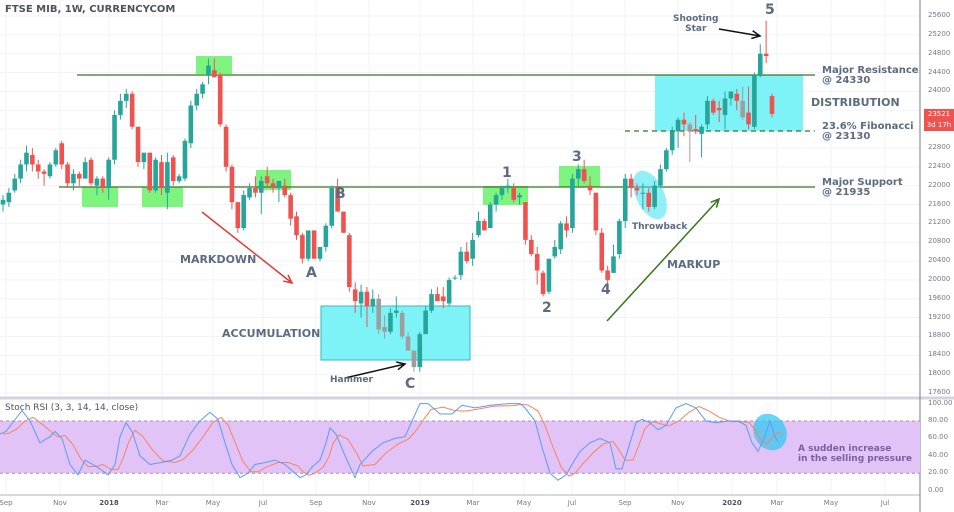 This screenshot has width=954, height=512. I want to click on price-tick: 25200, so click(939, 33).